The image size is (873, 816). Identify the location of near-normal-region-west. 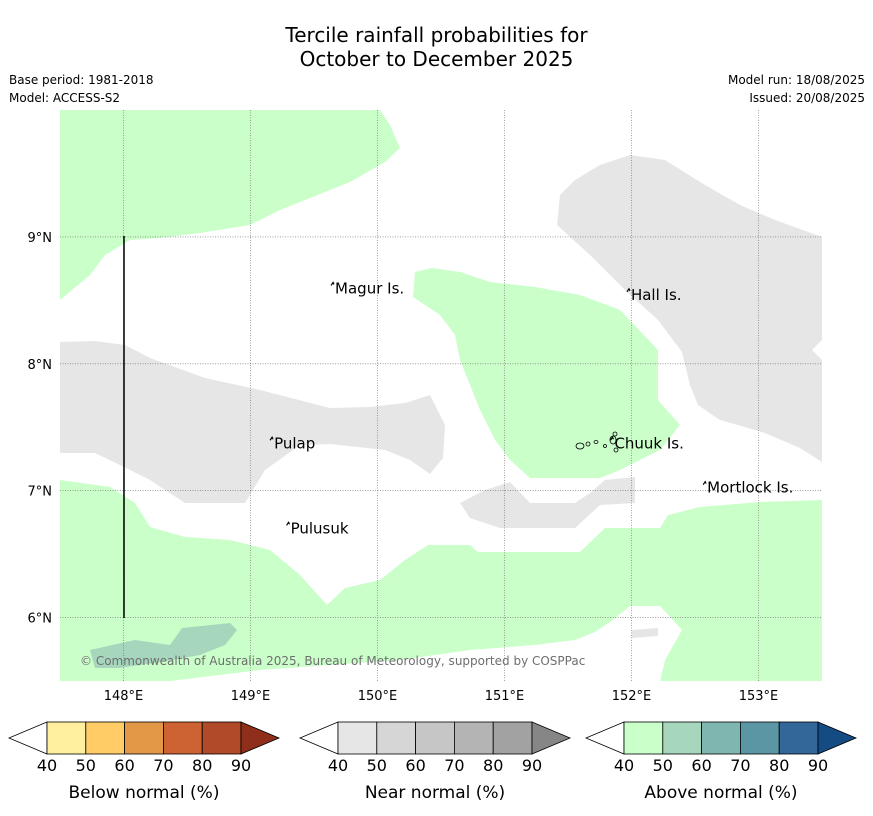
(252, 422).